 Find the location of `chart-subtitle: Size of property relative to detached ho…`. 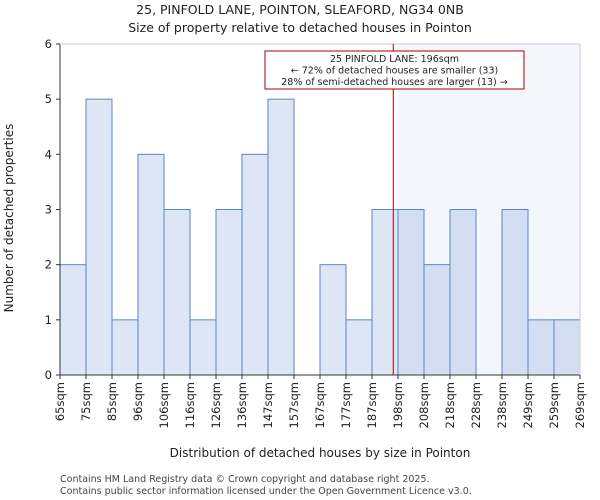

chart-subtitle: Size of property relative to detached ho… is located at coordinates (300, 27).